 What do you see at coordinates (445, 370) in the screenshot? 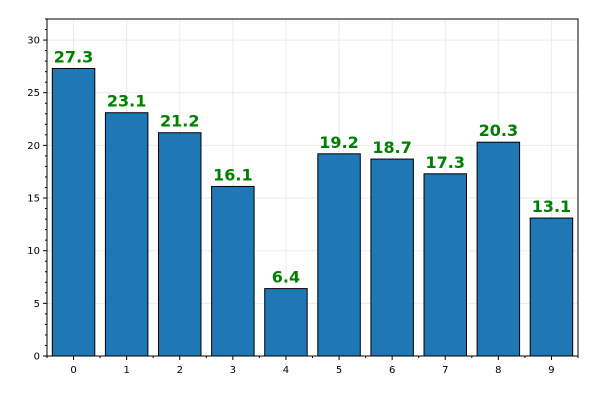
I see `x-tick-label-7: 7` at bounding box center [445, 370].